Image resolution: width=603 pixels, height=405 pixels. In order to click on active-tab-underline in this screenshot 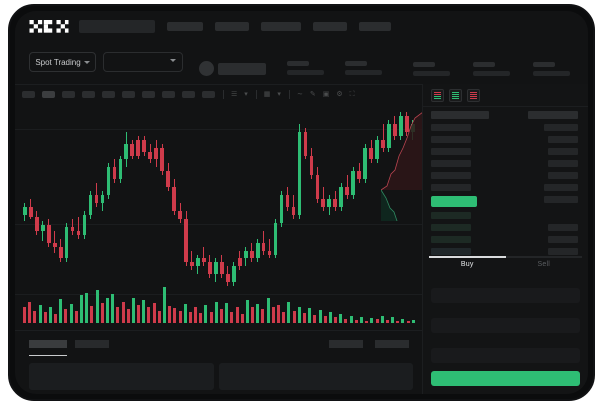, I will do `click(48, 355)`.